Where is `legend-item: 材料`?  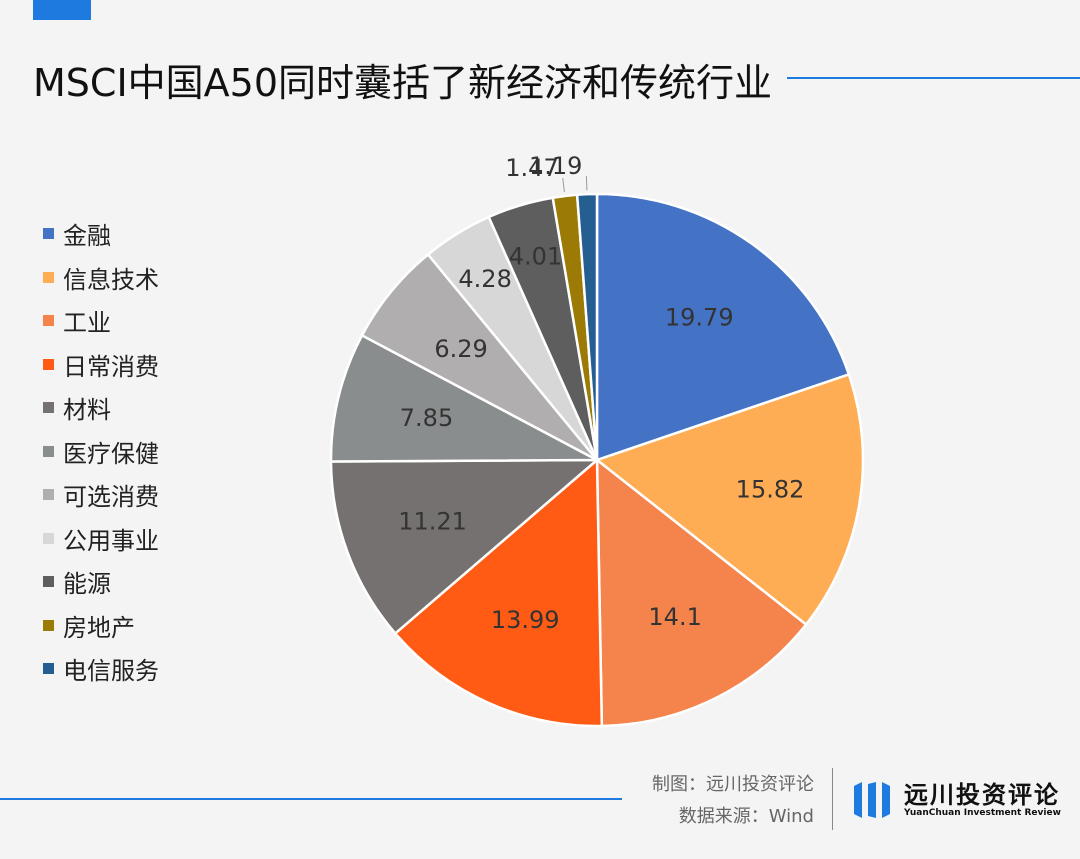
legend-item: 材料 is located at coordinates (101, 408).